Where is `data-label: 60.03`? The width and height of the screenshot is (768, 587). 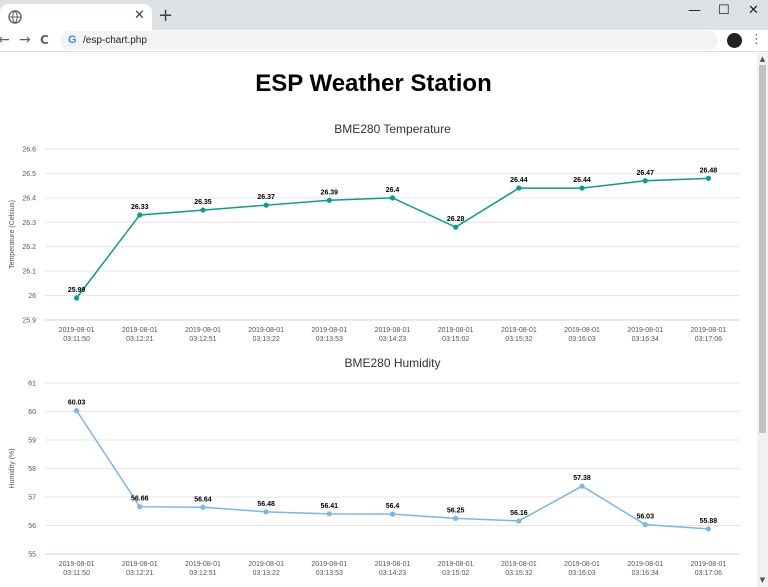
data-label: 60.03 is located at coordinates (77, 403).